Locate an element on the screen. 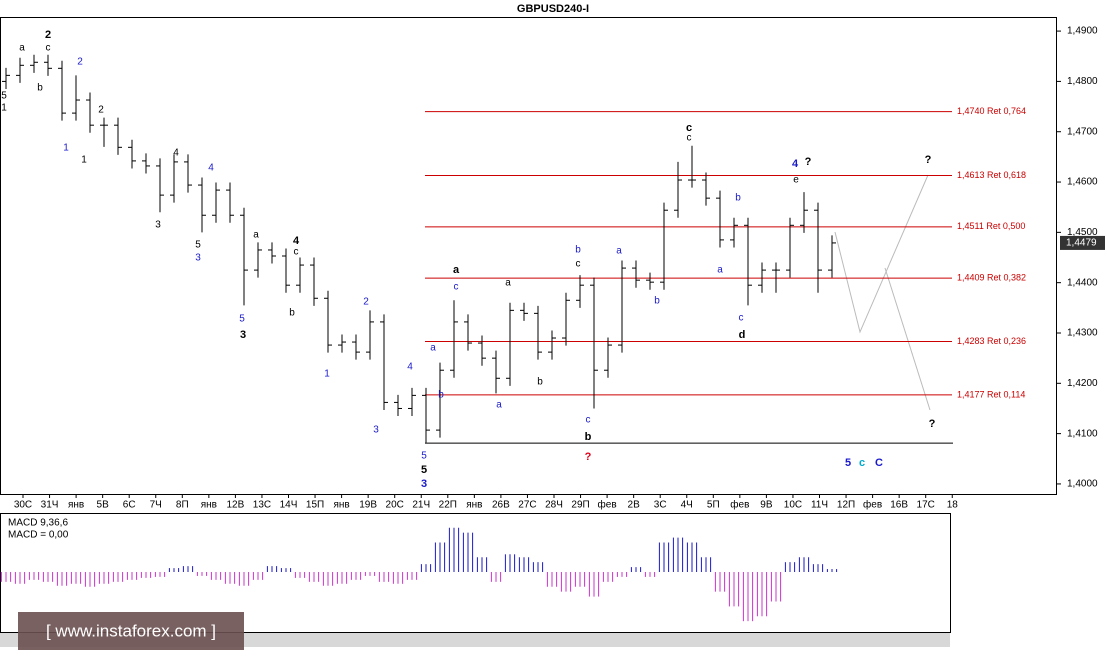 This screenshot has width=1107, height=663. fib-label: 1,4613 Ret 0,618 is located at coordinates (991, 175).